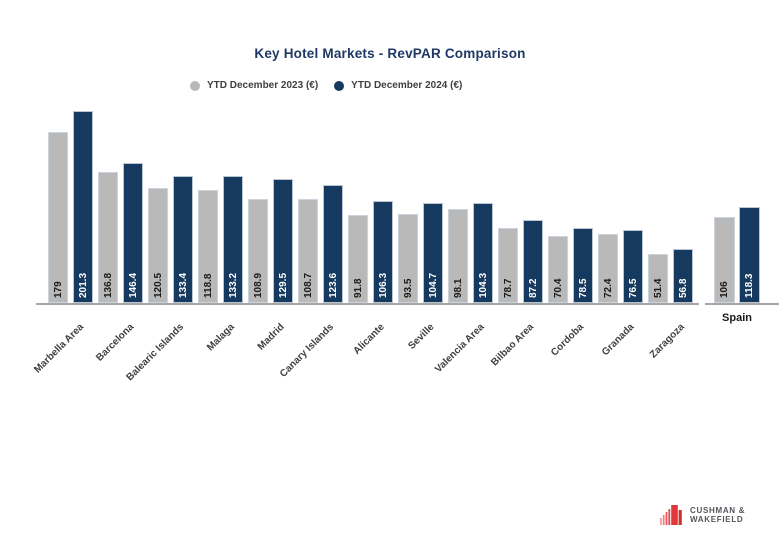  What do you see at coordinates (568, 340) in the screenshot?
I see `category-label: Cordoba` at bounding box center [568, 340].